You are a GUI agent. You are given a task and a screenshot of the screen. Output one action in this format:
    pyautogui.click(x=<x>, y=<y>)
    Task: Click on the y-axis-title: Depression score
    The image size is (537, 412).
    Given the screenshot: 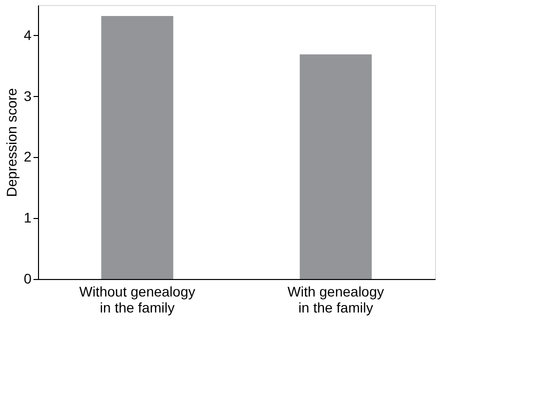 What is the action you would take?
    pyautogui.click(x=12, y=142)
    